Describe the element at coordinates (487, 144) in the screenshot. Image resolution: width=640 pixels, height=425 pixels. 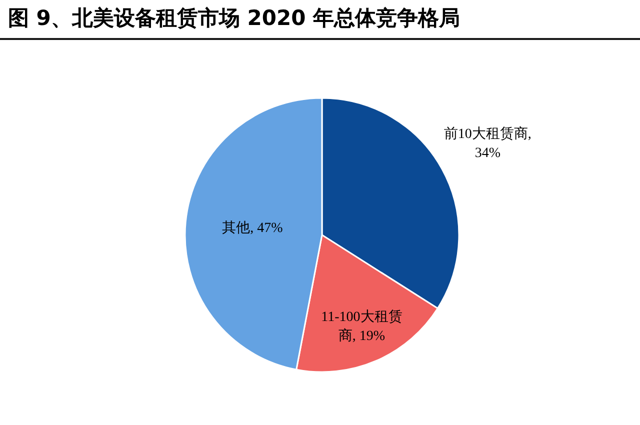
I see `data-label: 前10大租赁商, 34%` at that location.